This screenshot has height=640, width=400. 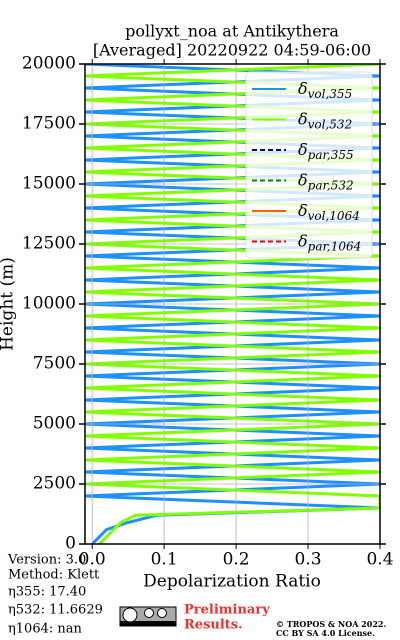 I want to click on legend-label: δpar,1064, so click(x=329, y=242).